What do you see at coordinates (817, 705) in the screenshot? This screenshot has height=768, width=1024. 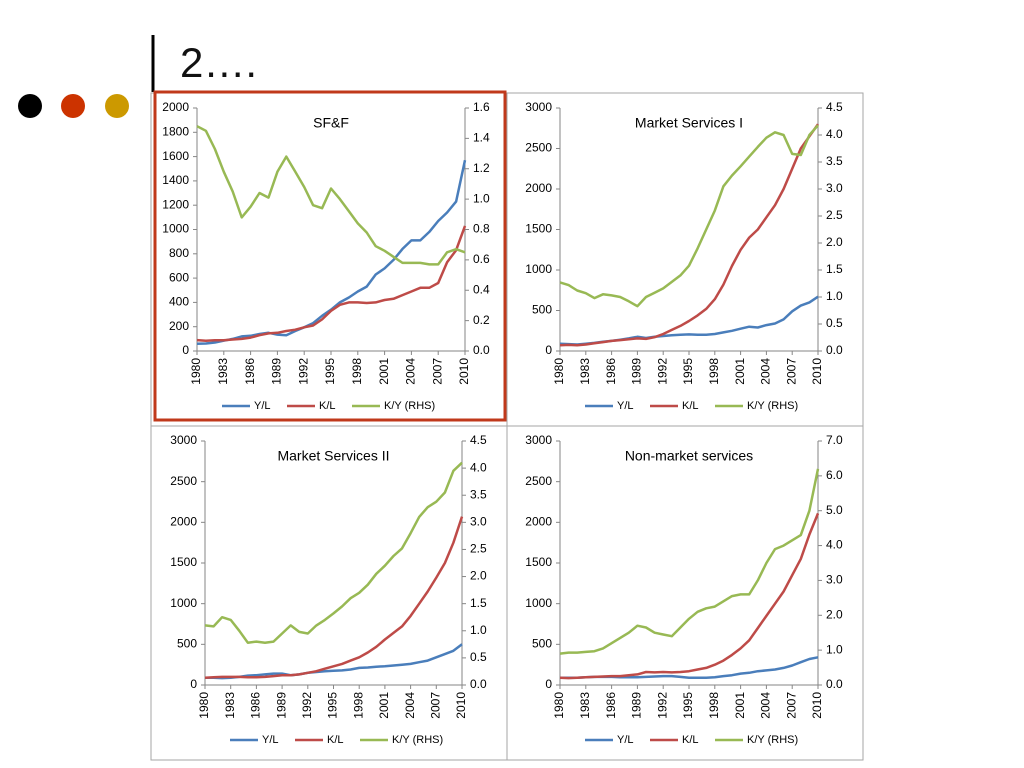 I see `x-tick-label: 2010` at bounding box center [817, 705].